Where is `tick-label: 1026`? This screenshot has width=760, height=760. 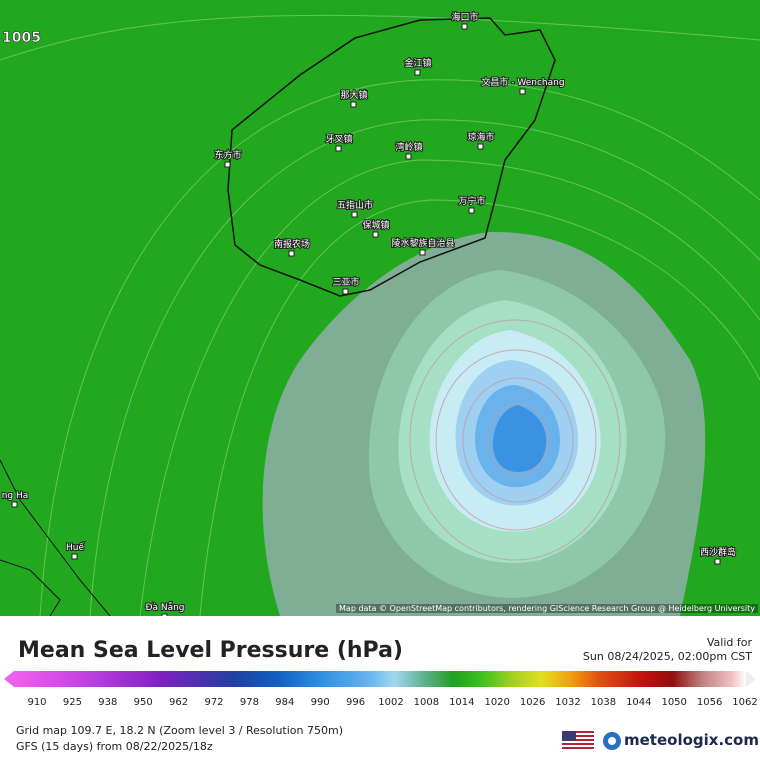
tick-label: 1026 is located at coordinates (532, 702).